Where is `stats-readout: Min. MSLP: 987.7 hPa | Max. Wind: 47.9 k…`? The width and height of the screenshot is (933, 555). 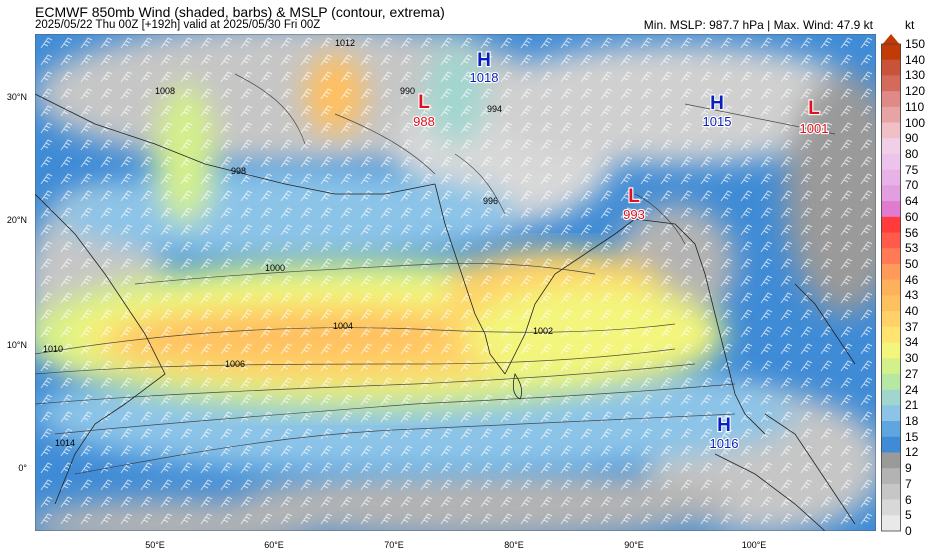 stats-readout: Min. MSLP: 987.7 hPa | Max. Wind: 47.9 k… is located at coordinates (758, 25).